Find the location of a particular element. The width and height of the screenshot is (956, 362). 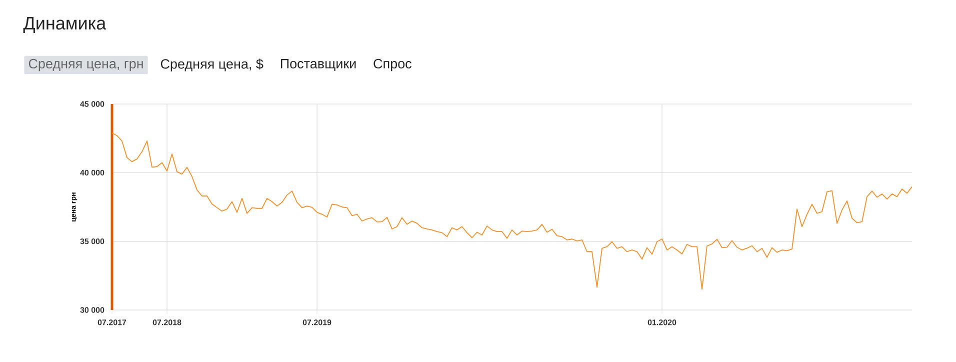

text: Спрос is located at coordinates (393, 65).